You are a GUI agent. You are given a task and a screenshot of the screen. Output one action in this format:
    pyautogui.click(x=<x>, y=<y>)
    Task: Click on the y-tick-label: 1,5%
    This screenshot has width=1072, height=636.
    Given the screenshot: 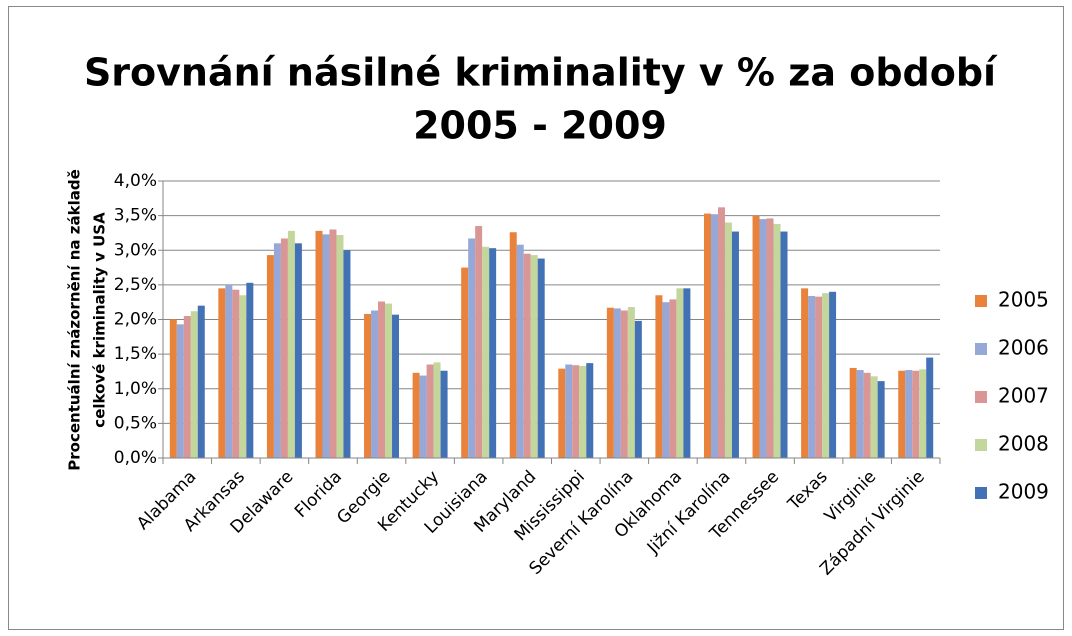 What is the action you would take?
    pyautogui.click(x=135, y=354)
    